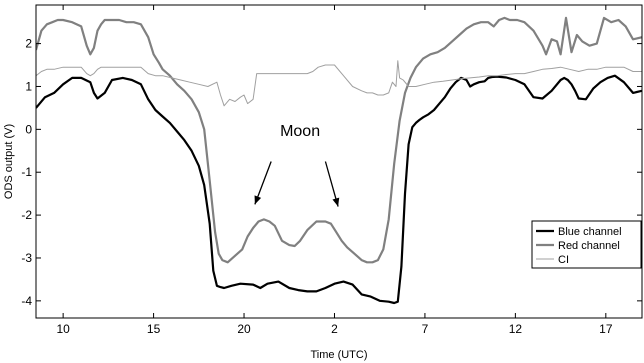 Image resolution: width=644 pixels, height=363 pixels. What do you see at coordinates (589, 246) in the screenshot?
I see `legend-entry-label: Red channel` at bounding box center [589, 246].